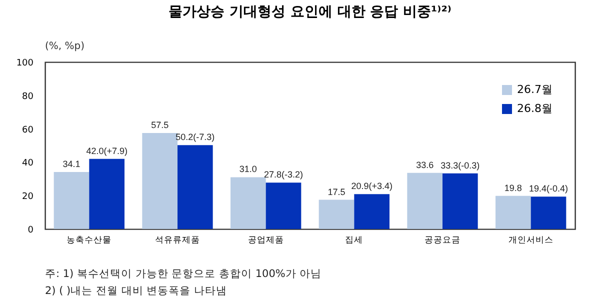 The height and width of the screenshot is (307, 600). I want to click on data-label: 42.0(+7.9), so click(107, 151).